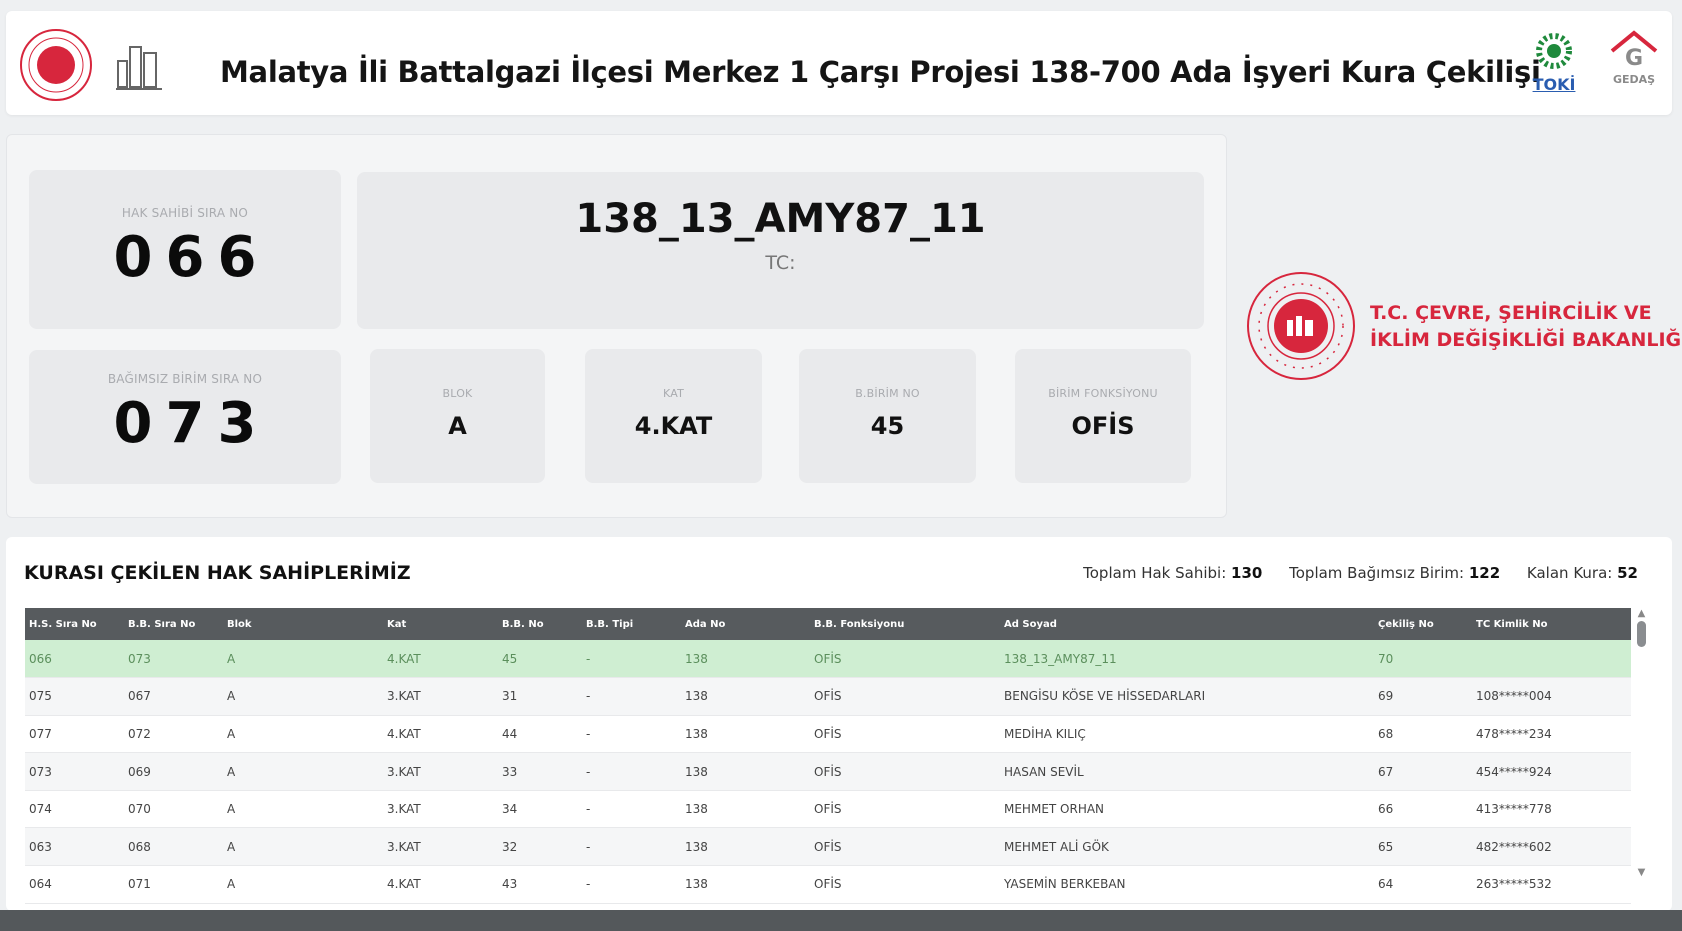 This screenshot has height=931, width=1682. Describe the element at coordinates (173, 696) in the screenshot. I see `table-cell: 067` at that location.